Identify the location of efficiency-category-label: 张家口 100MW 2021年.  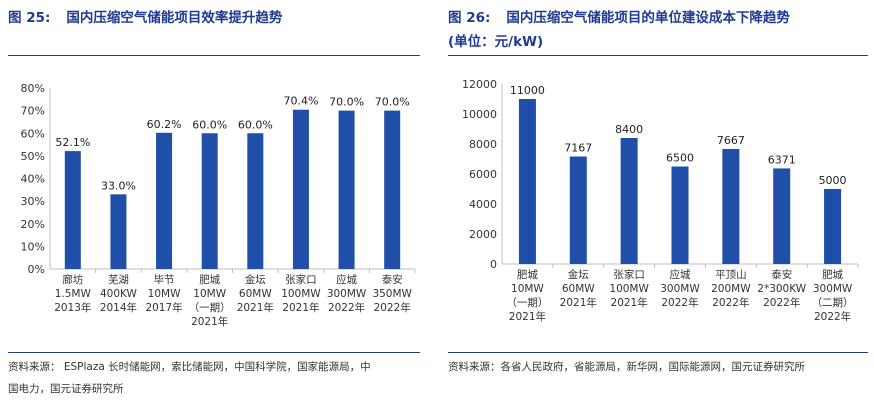
(301, 293).